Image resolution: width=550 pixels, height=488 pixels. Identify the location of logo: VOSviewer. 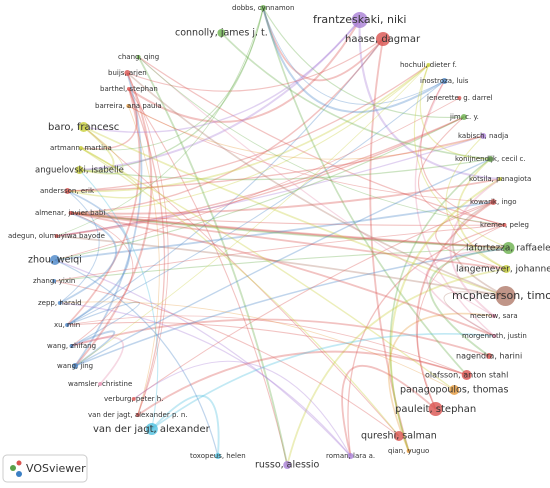
(45, 468).